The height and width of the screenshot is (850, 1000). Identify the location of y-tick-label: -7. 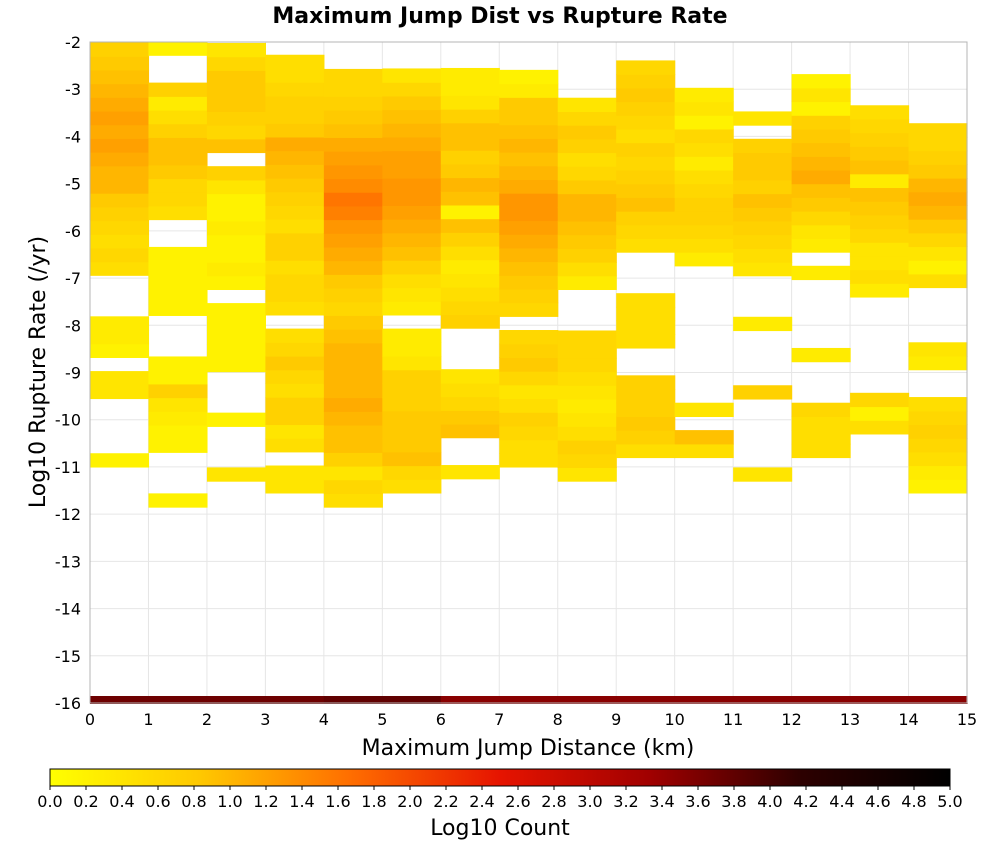
(73, 278).